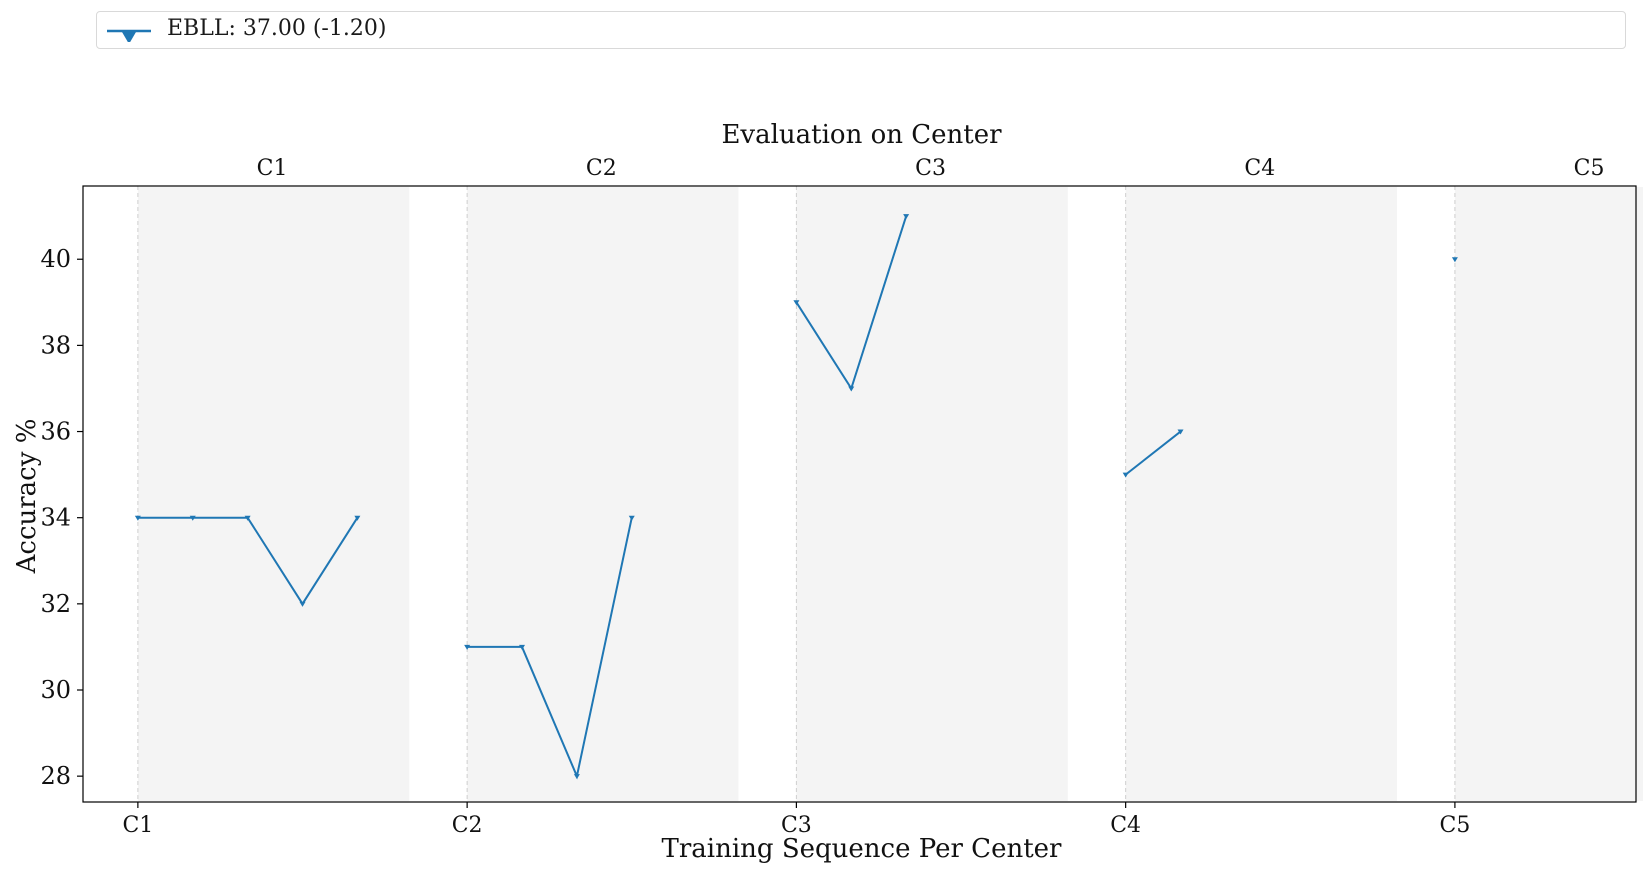  I want to click on x-tick-c4: C4, so click(1125, 825).